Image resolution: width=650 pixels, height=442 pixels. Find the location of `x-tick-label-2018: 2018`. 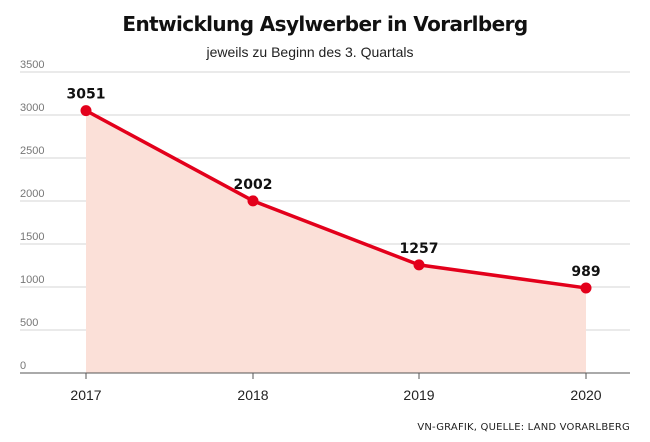

x-tick-label-2018: 2018 is located at coordinates (252, 395).